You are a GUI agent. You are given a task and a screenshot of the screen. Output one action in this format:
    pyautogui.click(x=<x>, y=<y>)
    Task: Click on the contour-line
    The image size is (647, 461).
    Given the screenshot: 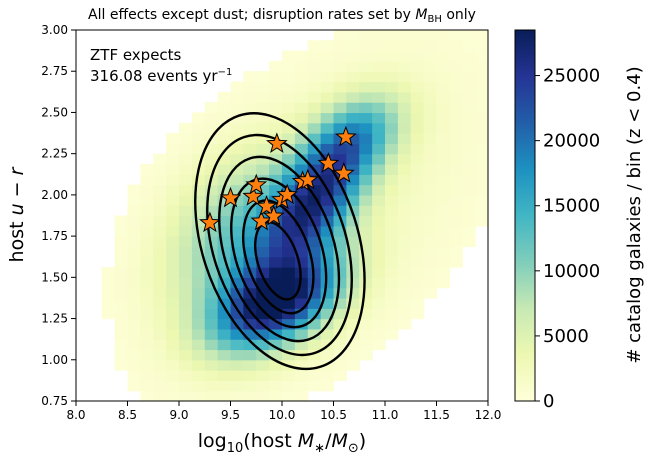 What is the action you would take?
    pyautogui.click(x=280, y=241)
    